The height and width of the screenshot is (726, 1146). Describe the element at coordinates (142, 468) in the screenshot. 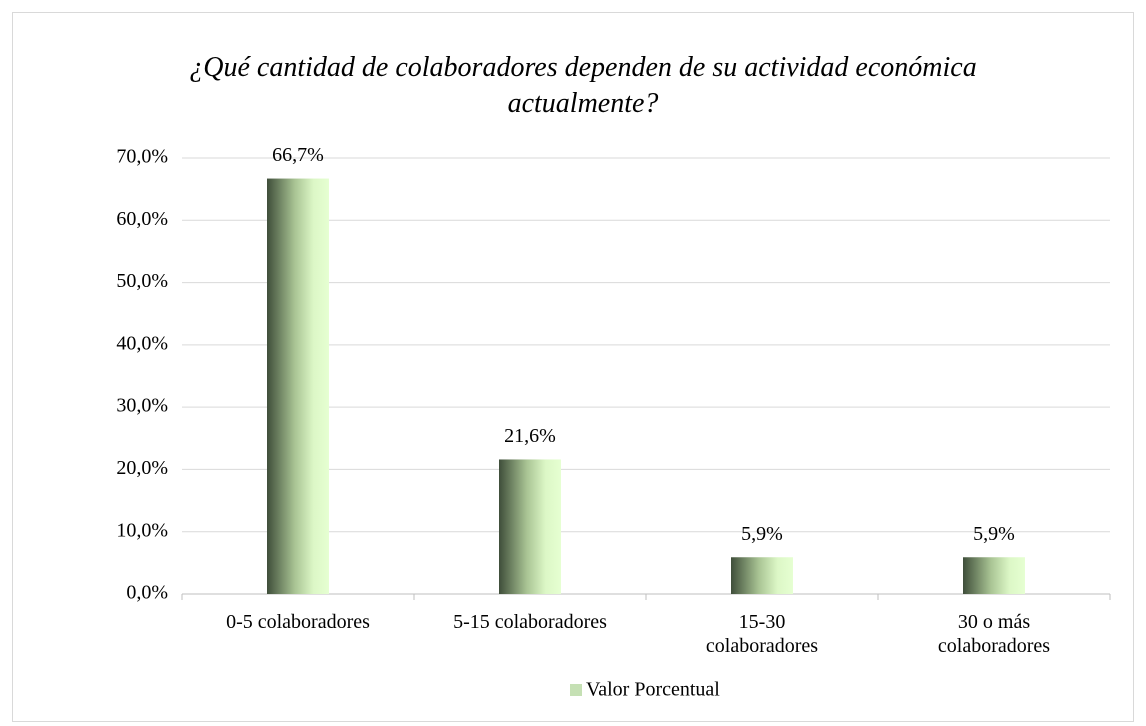

I see `y-tick-label: 20,0%` at that location.